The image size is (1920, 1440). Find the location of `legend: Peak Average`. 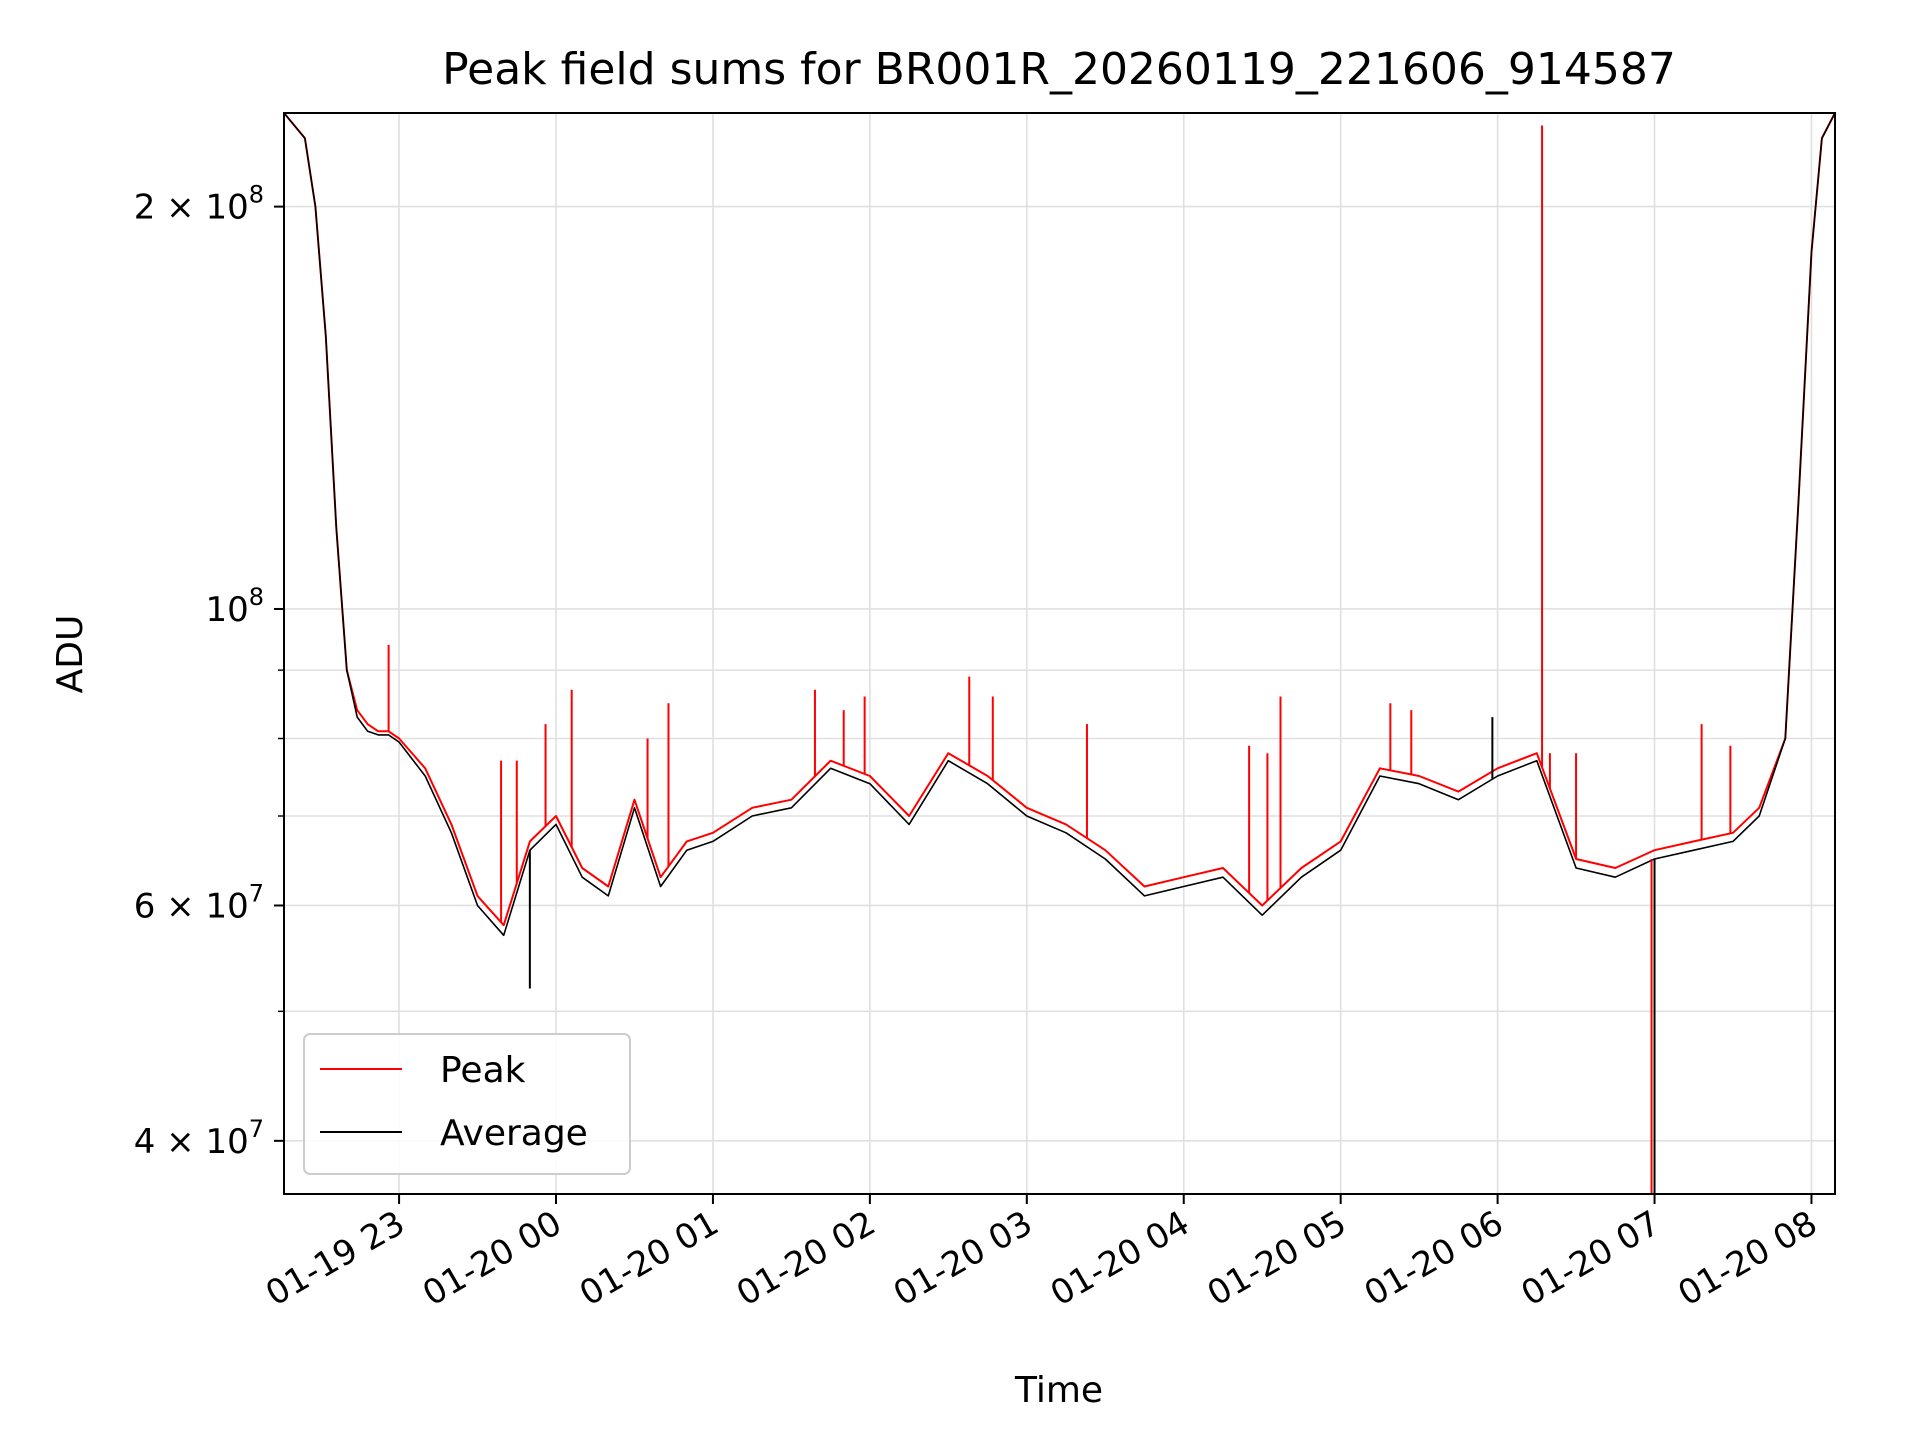

legend: Peak Average is located at coordinates (467, 1104).